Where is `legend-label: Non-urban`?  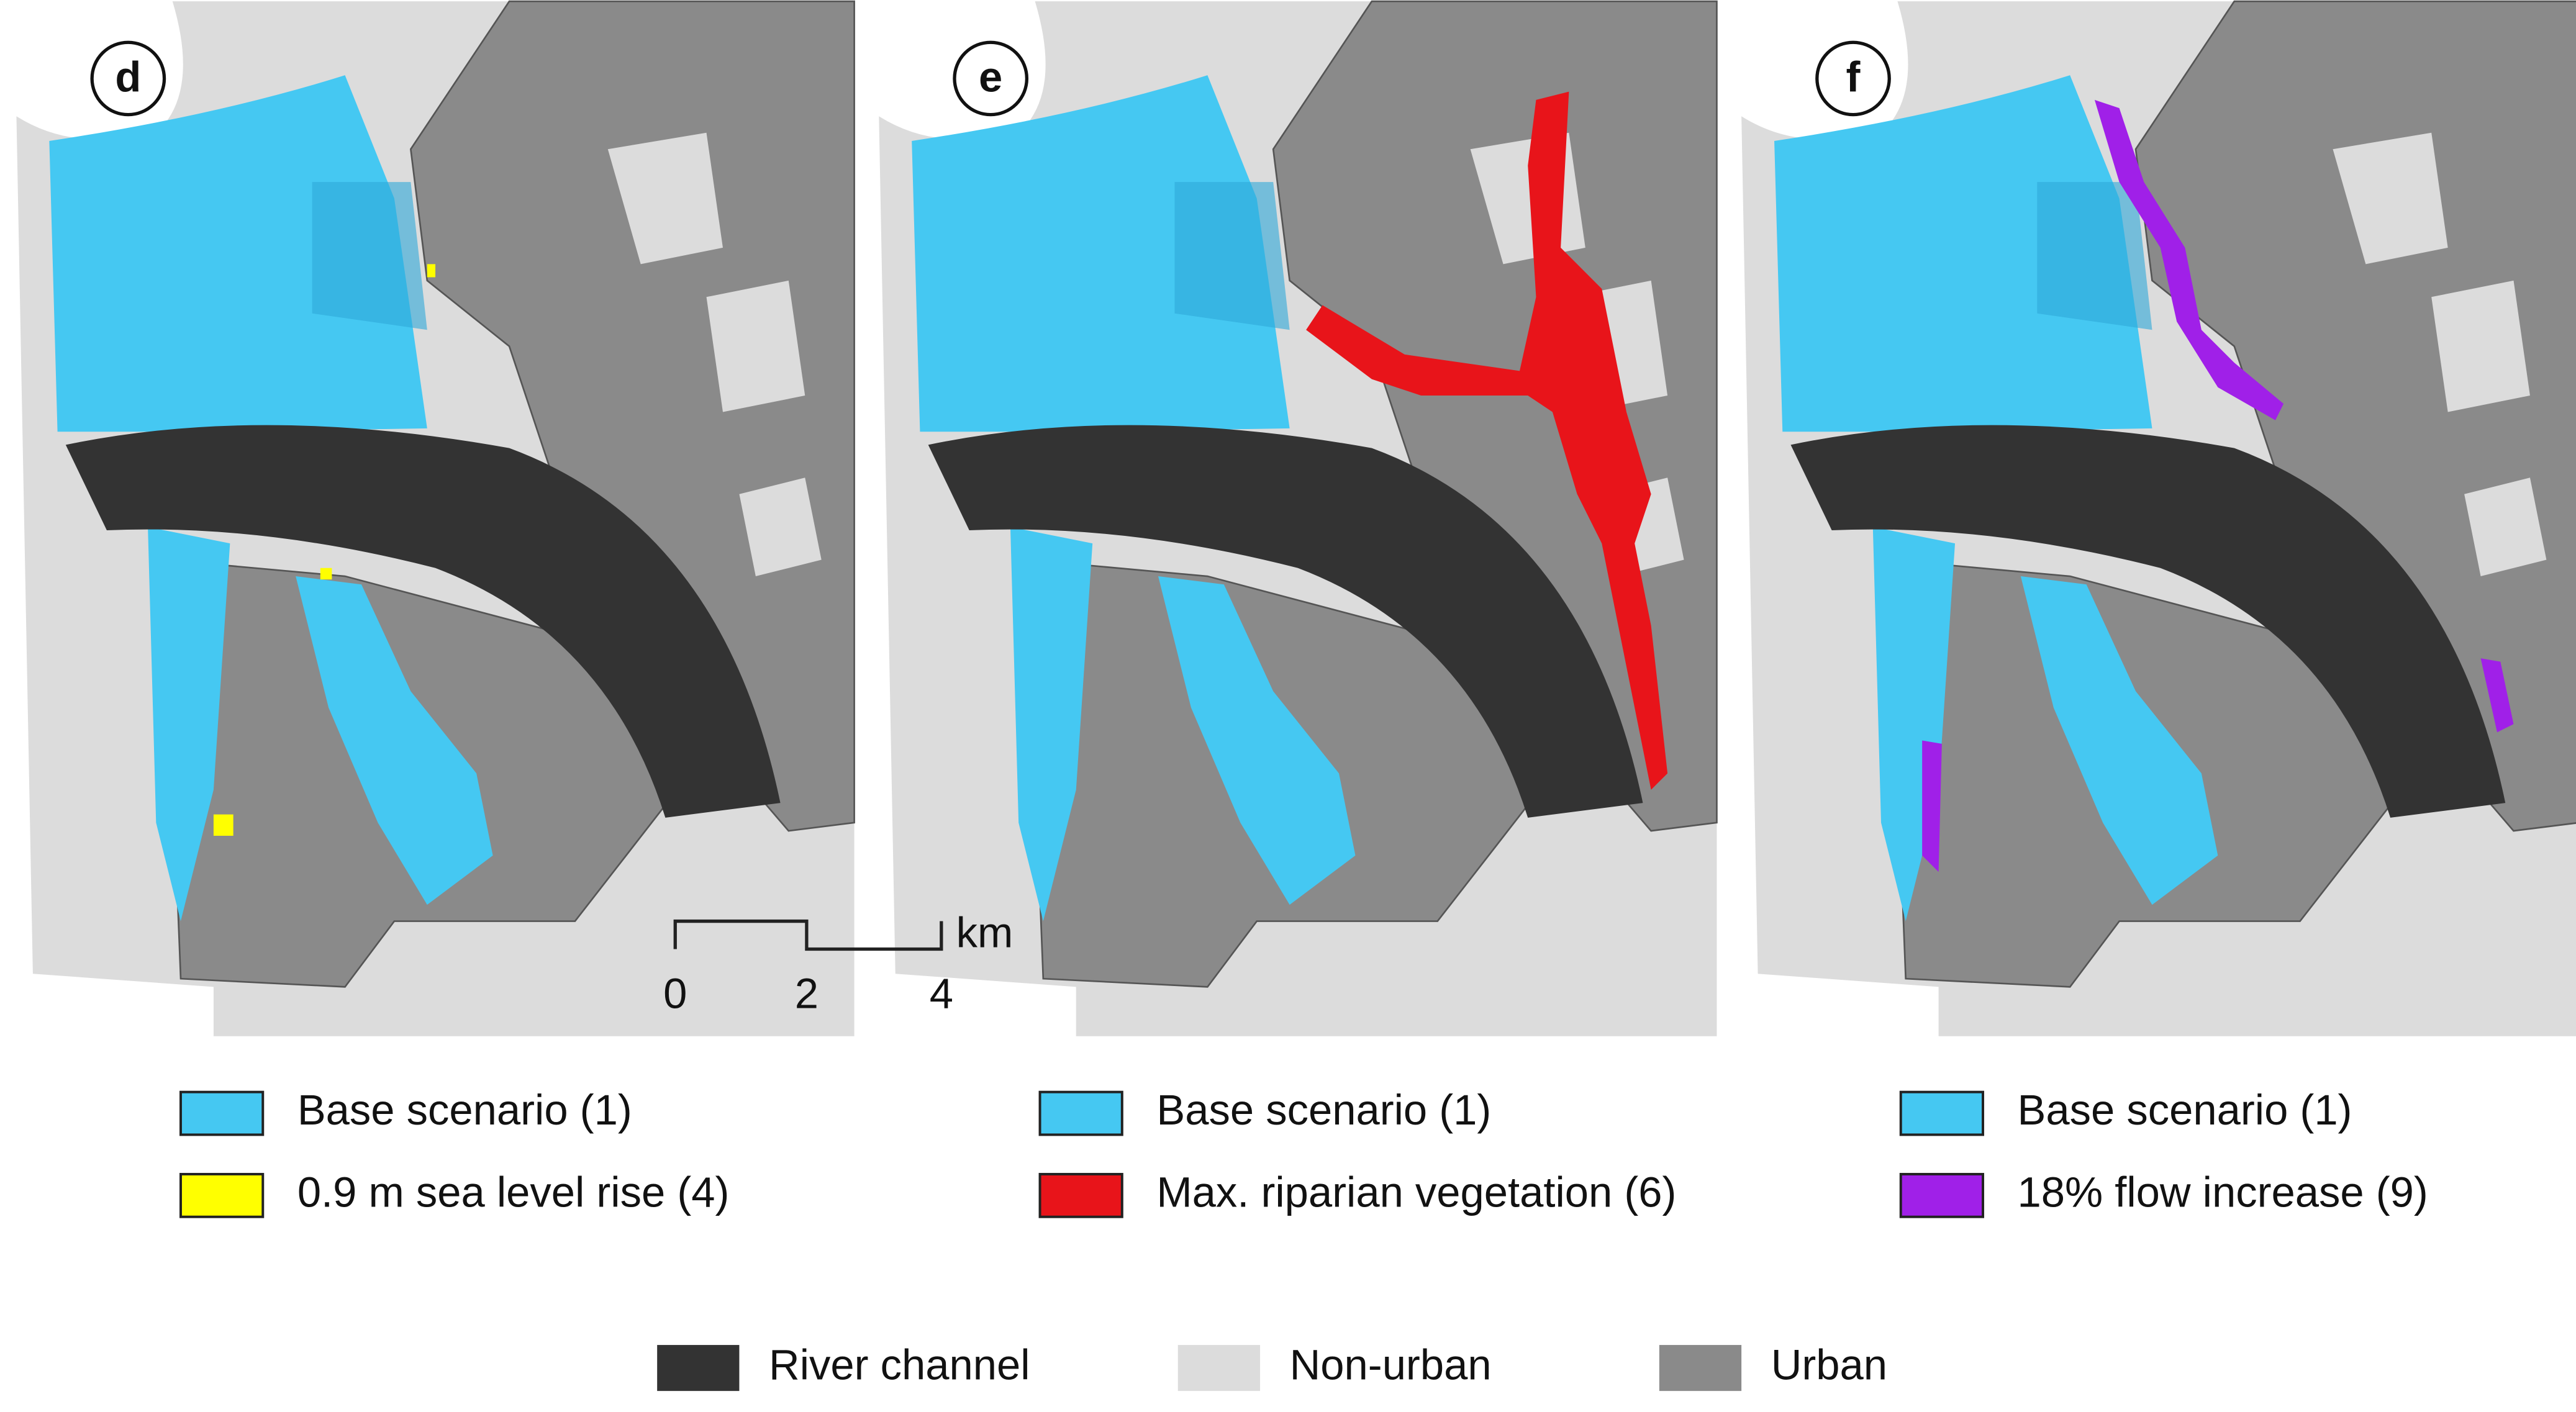 legend-label: Non-urban is located at coordinates (1391, 1364).